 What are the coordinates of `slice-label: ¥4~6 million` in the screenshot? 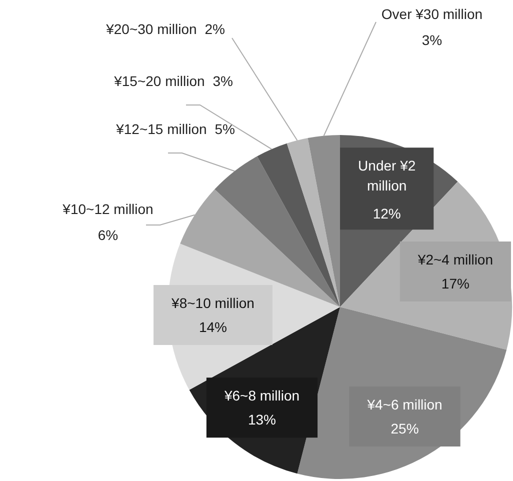 It's located at (404, 404).